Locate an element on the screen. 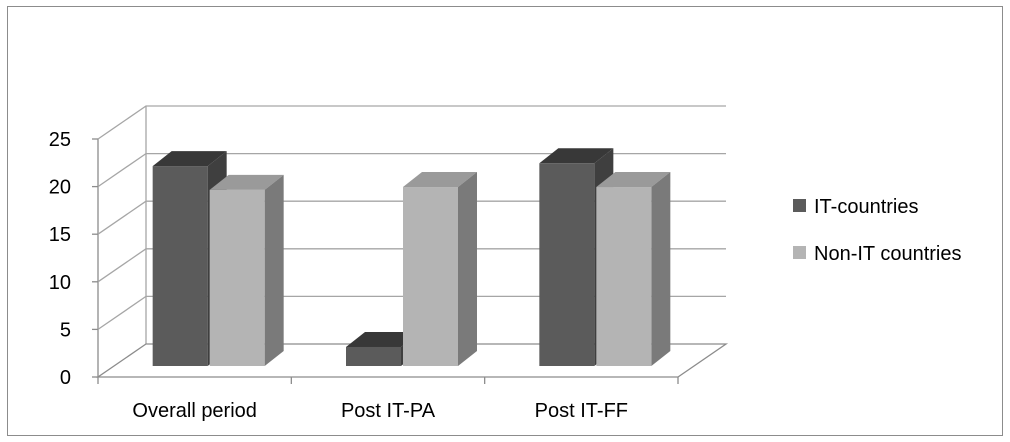  bar-non-it-countries-post-it-ff is located at coordinates (633, 269).